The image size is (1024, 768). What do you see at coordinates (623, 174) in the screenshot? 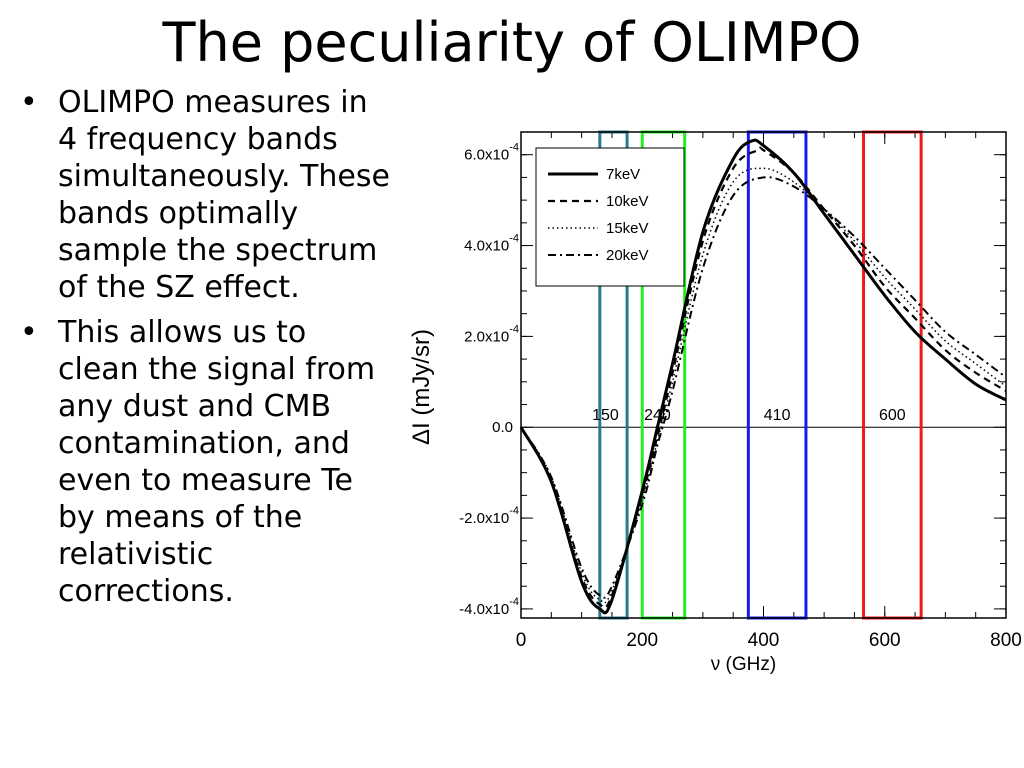
I see `legend-label: 7keV` at bounding box center [623, 174].